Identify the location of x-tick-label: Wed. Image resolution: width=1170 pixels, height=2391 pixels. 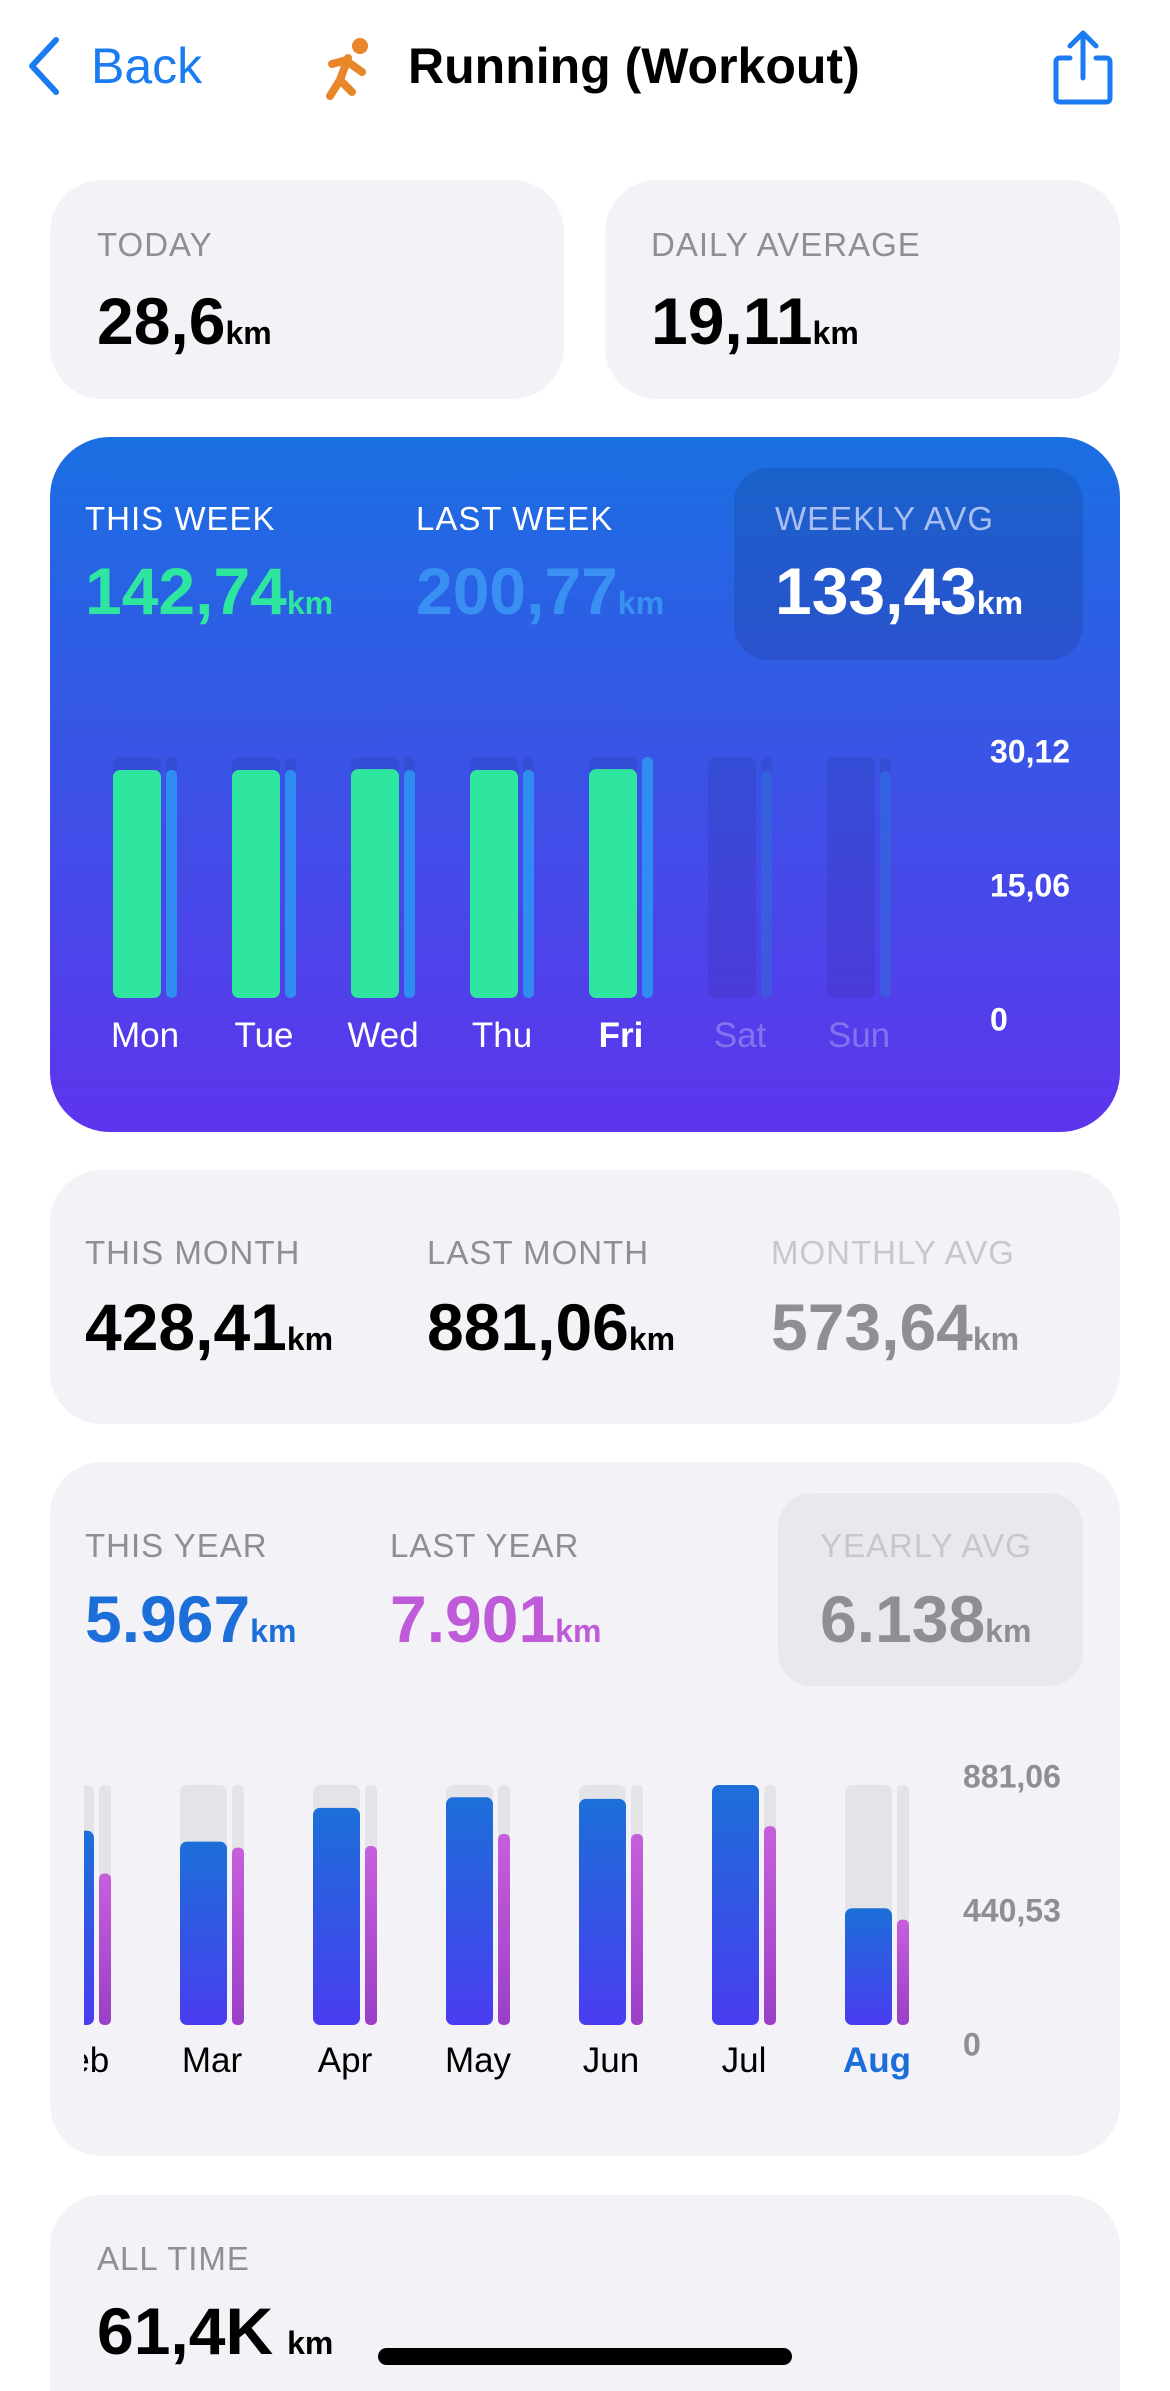
(382, 1035).